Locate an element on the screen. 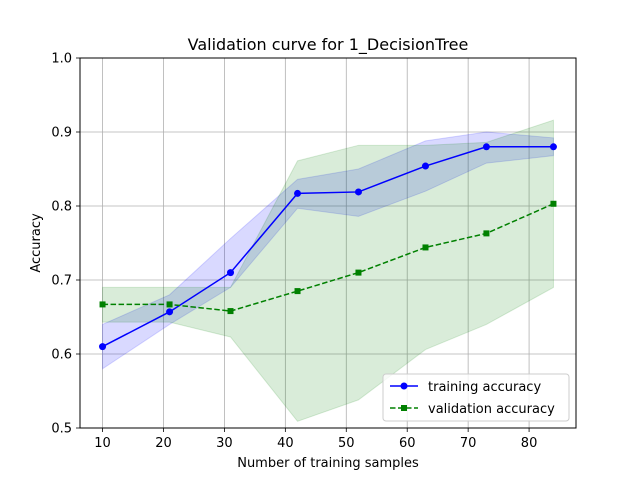 This screenshot has width=640, height=480. legend-validation-marker is located at coordinates (404, 408).